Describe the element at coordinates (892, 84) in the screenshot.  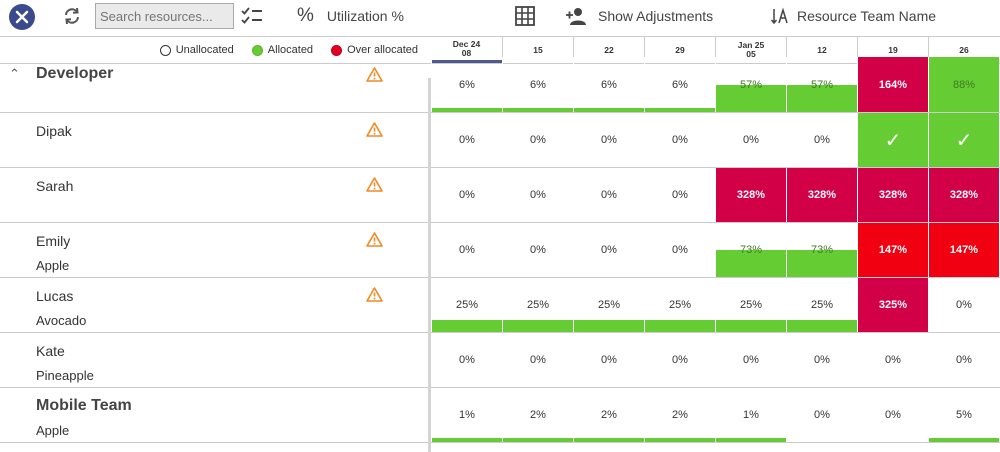
I see `allocation-cell: 164%` at that location.